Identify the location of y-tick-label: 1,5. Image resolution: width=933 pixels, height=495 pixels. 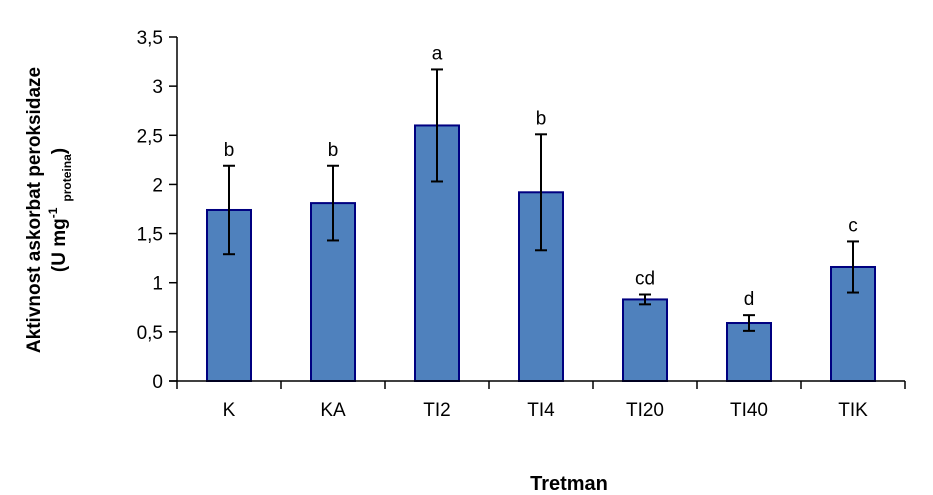
(150, 235).